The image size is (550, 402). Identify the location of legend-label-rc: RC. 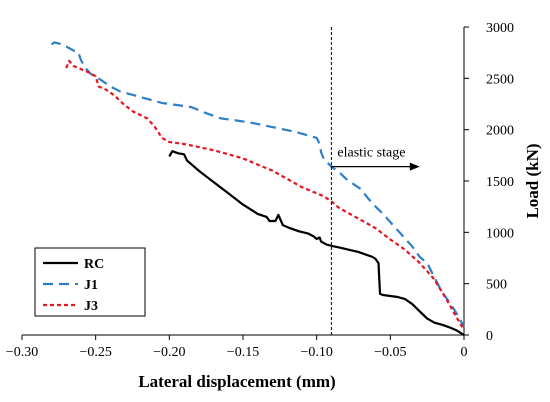
(94, 264).